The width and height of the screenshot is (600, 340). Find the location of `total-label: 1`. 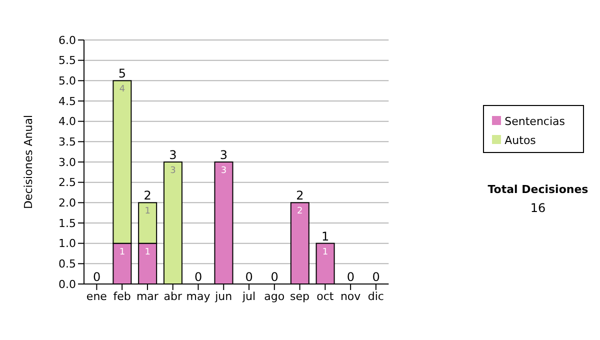

total-label: 1 is located at coordinates (325, 236).